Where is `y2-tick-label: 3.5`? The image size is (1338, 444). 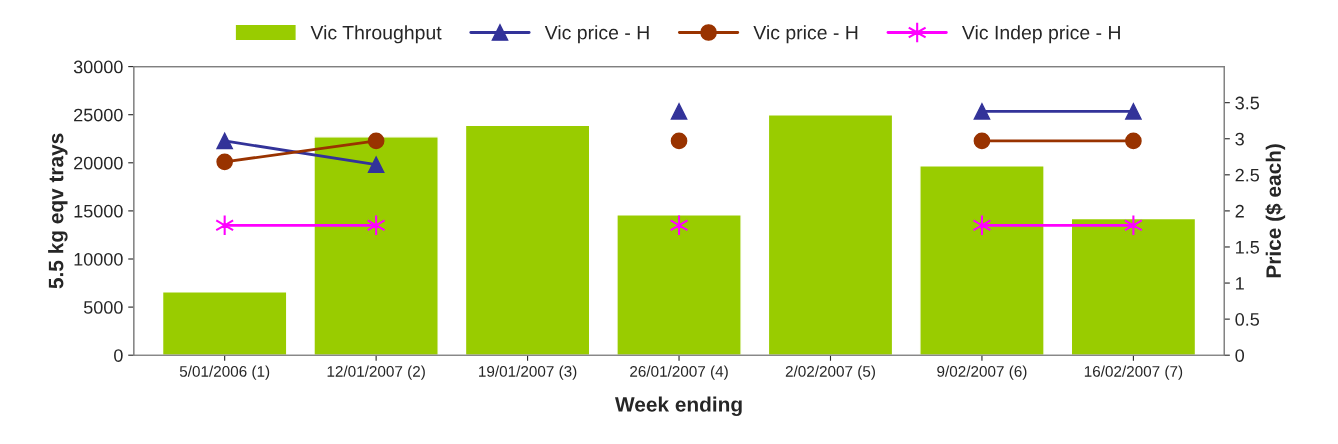
y2-tick-label: 3.5 is located at coordinates (1247, 103).